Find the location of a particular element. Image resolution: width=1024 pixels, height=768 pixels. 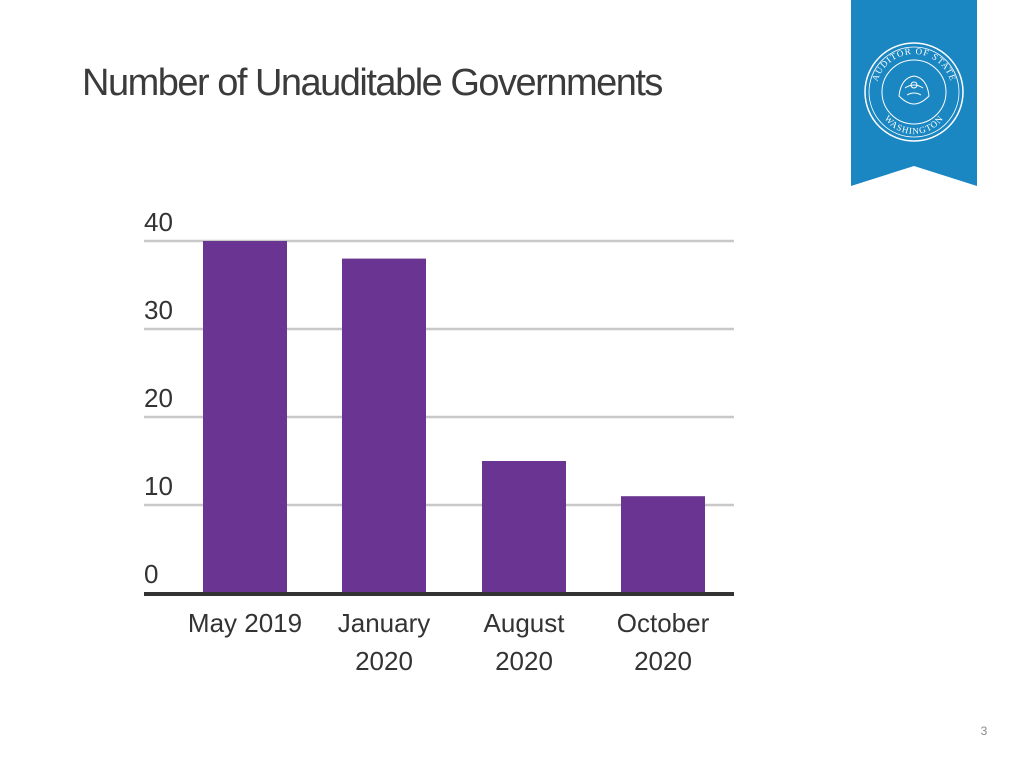

seal-emblem is located at coordinates (914, 90).